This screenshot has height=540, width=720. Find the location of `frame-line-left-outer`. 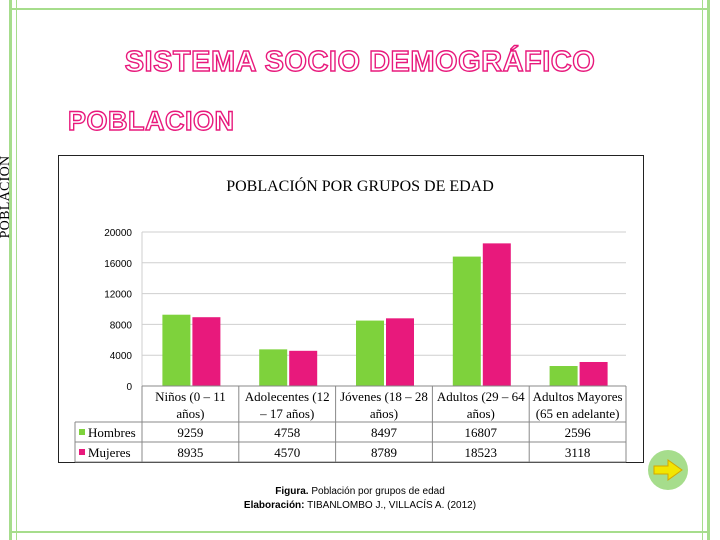

frame-line-left-outer is located at coordinates (10, 270).